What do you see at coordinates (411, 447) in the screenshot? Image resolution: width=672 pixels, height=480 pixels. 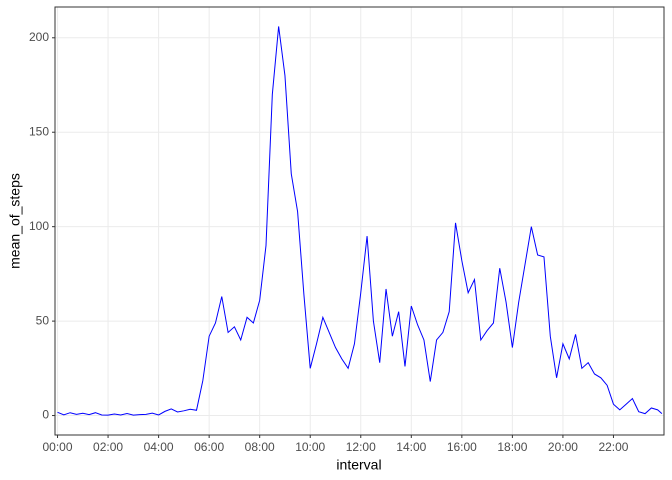 I see `x-tick-label: 14:00` at bounding box center [411, 447].